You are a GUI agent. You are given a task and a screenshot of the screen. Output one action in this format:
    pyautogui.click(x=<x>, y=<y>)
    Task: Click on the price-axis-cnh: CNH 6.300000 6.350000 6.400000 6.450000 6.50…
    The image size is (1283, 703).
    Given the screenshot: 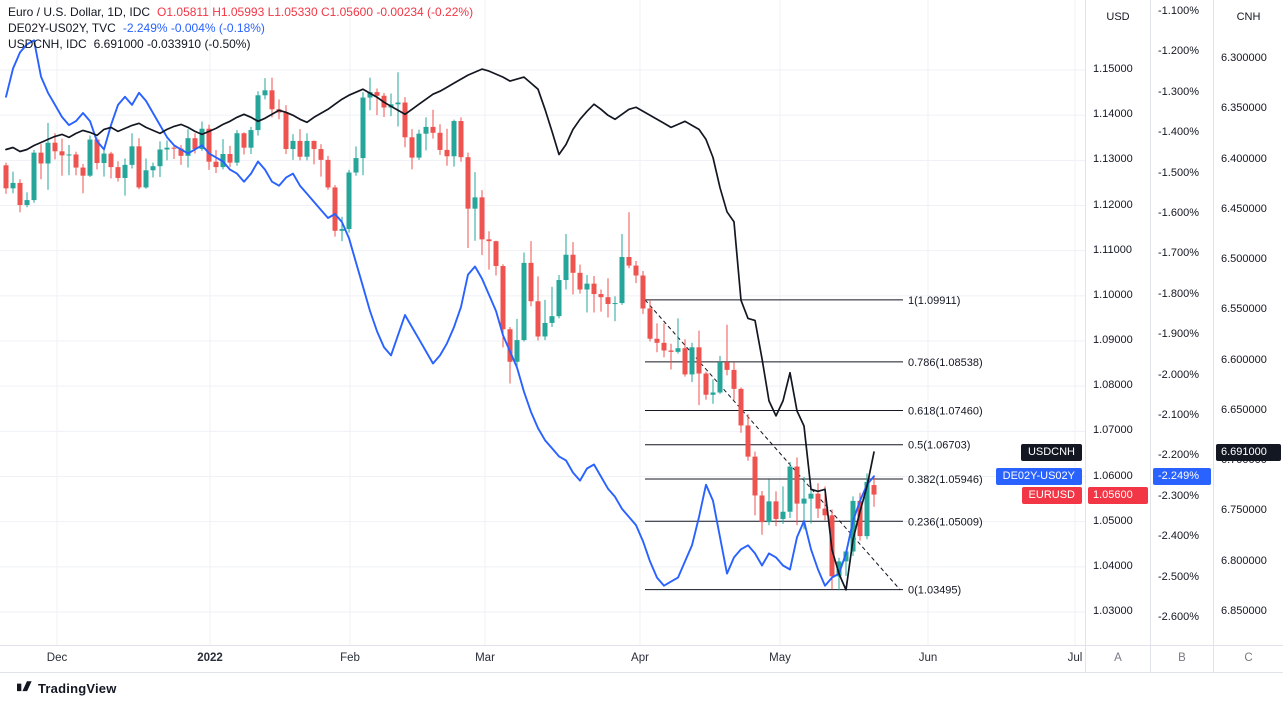 What is the action you would take?
    pyautogui.click(x=1248, y=322)
    